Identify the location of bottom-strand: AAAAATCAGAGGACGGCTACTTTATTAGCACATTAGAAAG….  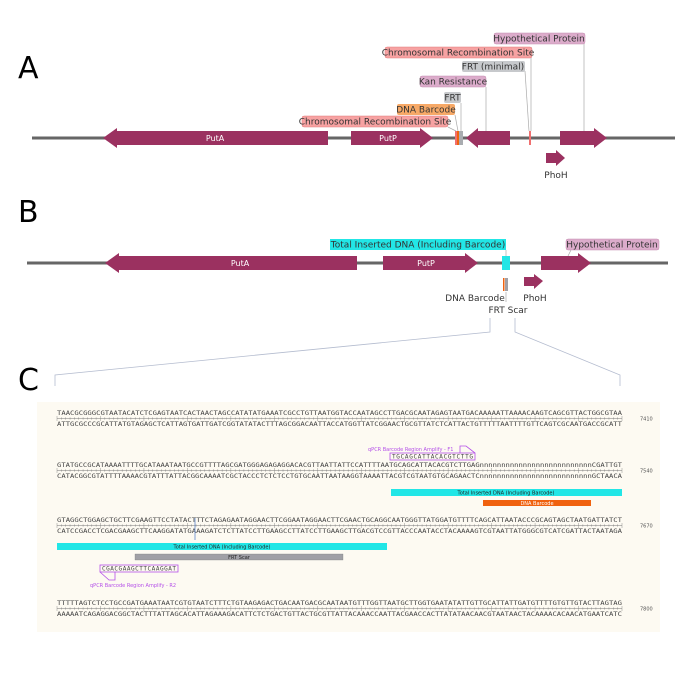
(339, 614).